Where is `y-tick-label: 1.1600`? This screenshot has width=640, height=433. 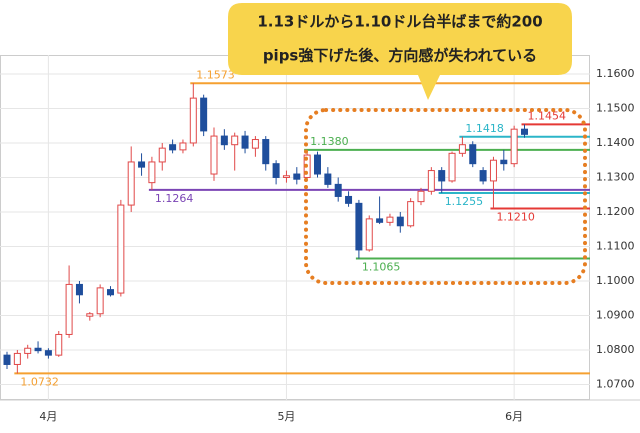 y-tick-label: 1.1600 is located at coordinates (615, 73).